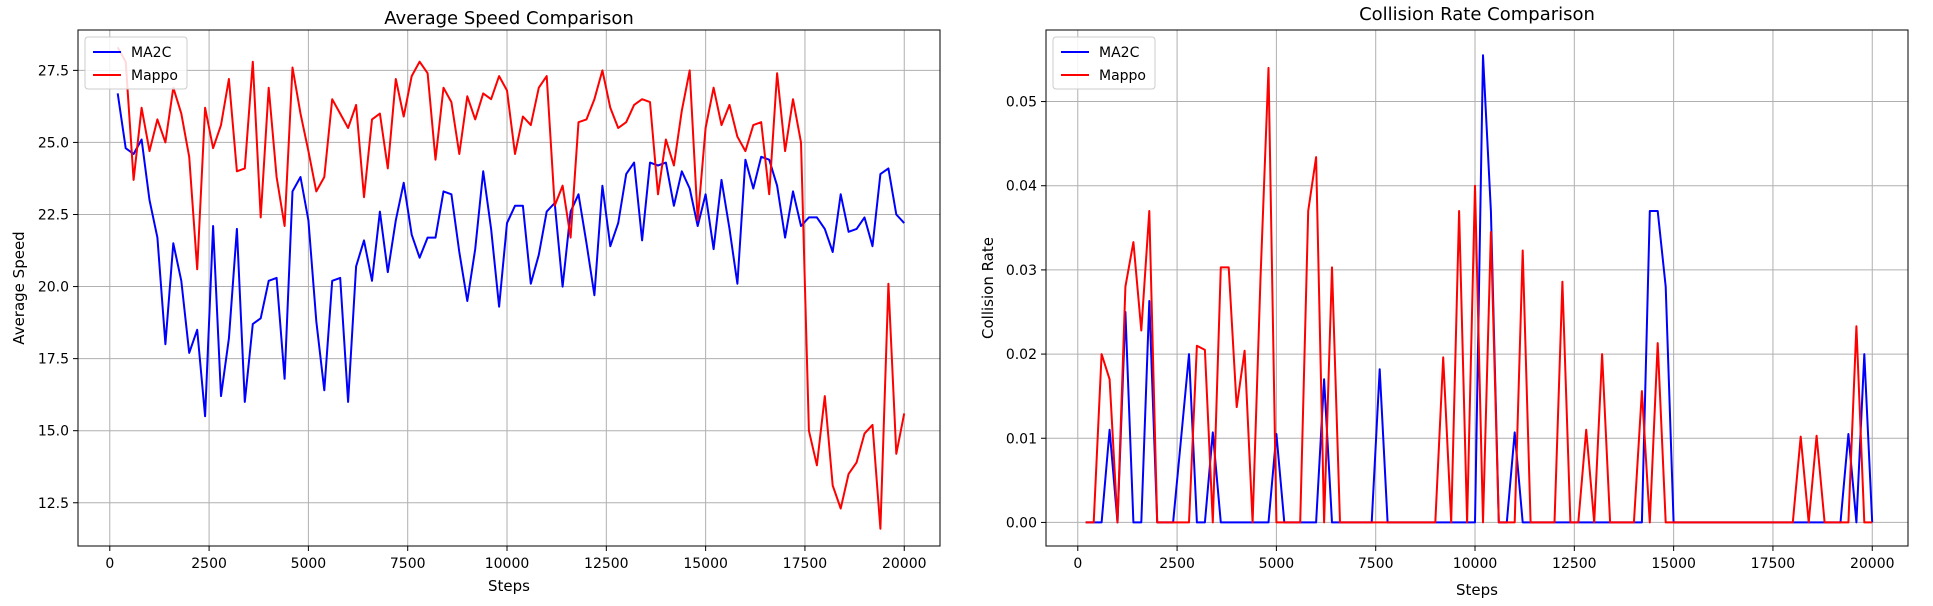 This screenshot has height=606, width=1933. What do you see at coordinates (1477, 14) in the screenshot?
I see `chart-title: Collision Rate Comparison` at bounding box center [1477, 14].